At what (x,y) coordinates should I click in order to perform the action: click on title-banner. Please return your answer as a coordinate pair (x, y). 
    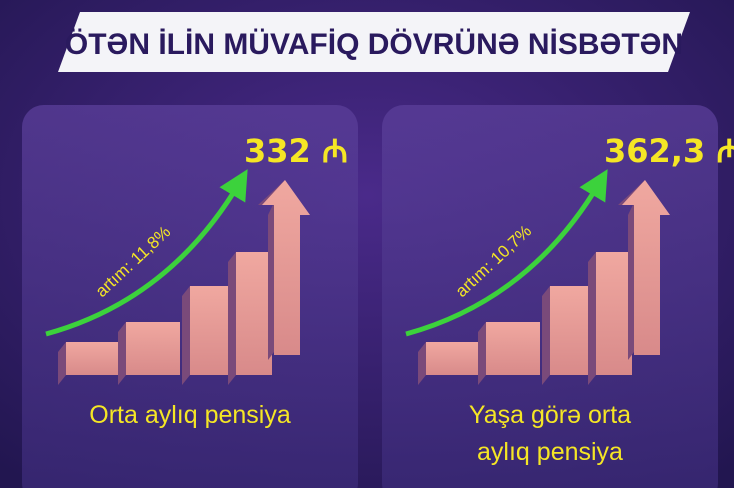
    Looking at the image, I should click on (374, 42).